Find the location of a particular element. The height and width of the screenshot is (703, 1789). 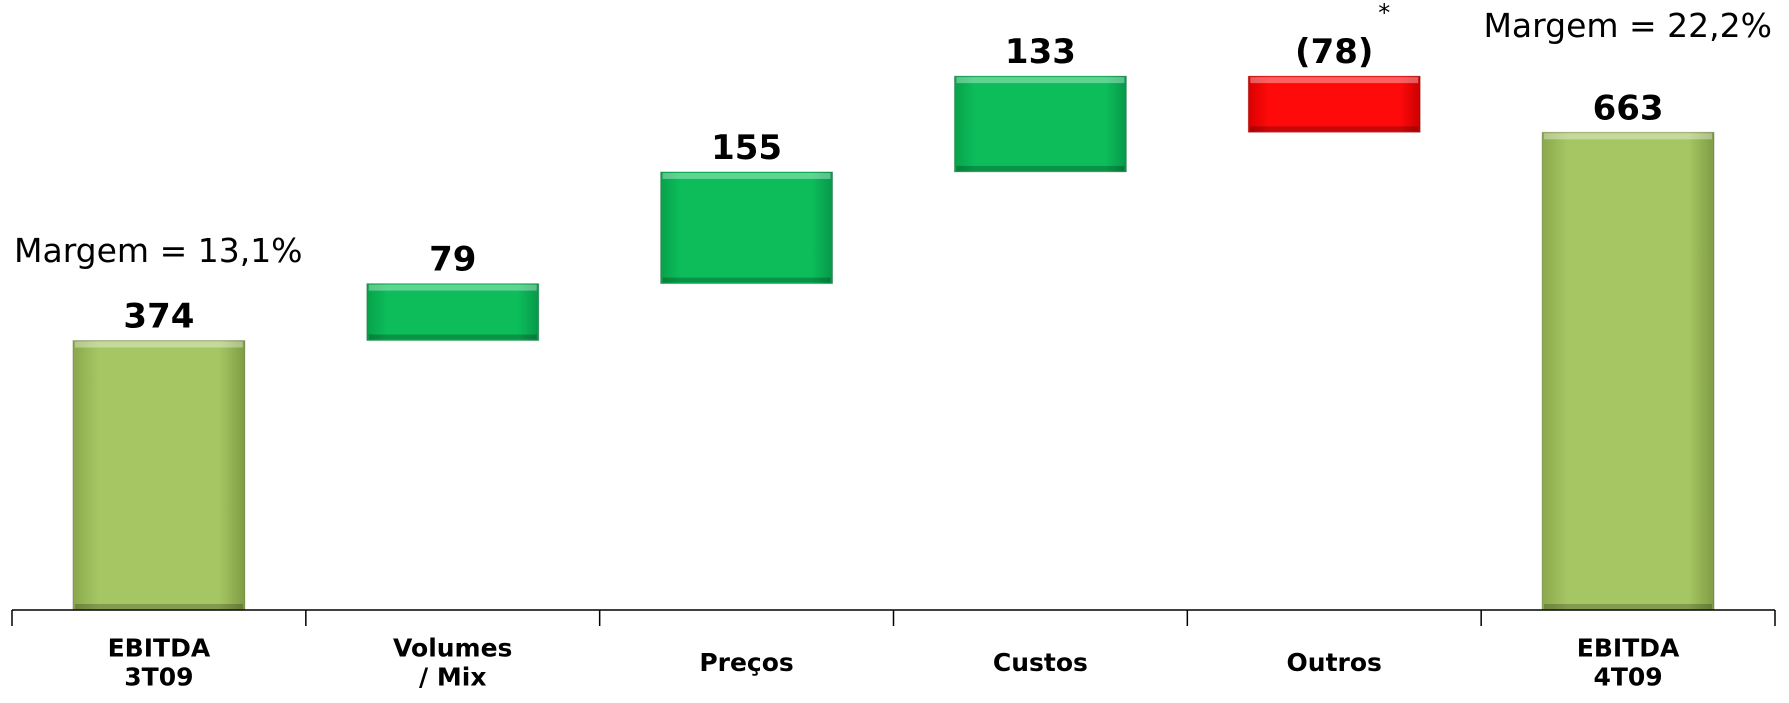

bar-2-highlight is located at coordinates (452, 287).